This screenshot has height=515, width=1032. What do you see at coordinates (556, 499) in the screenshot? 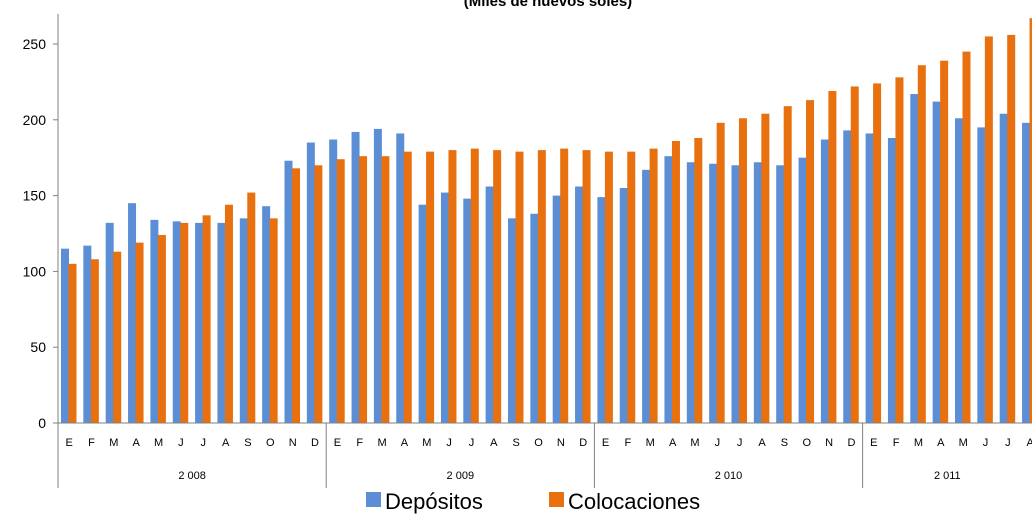
I see `legend-swatch-colocaciones` at bounding box center [556, 499].